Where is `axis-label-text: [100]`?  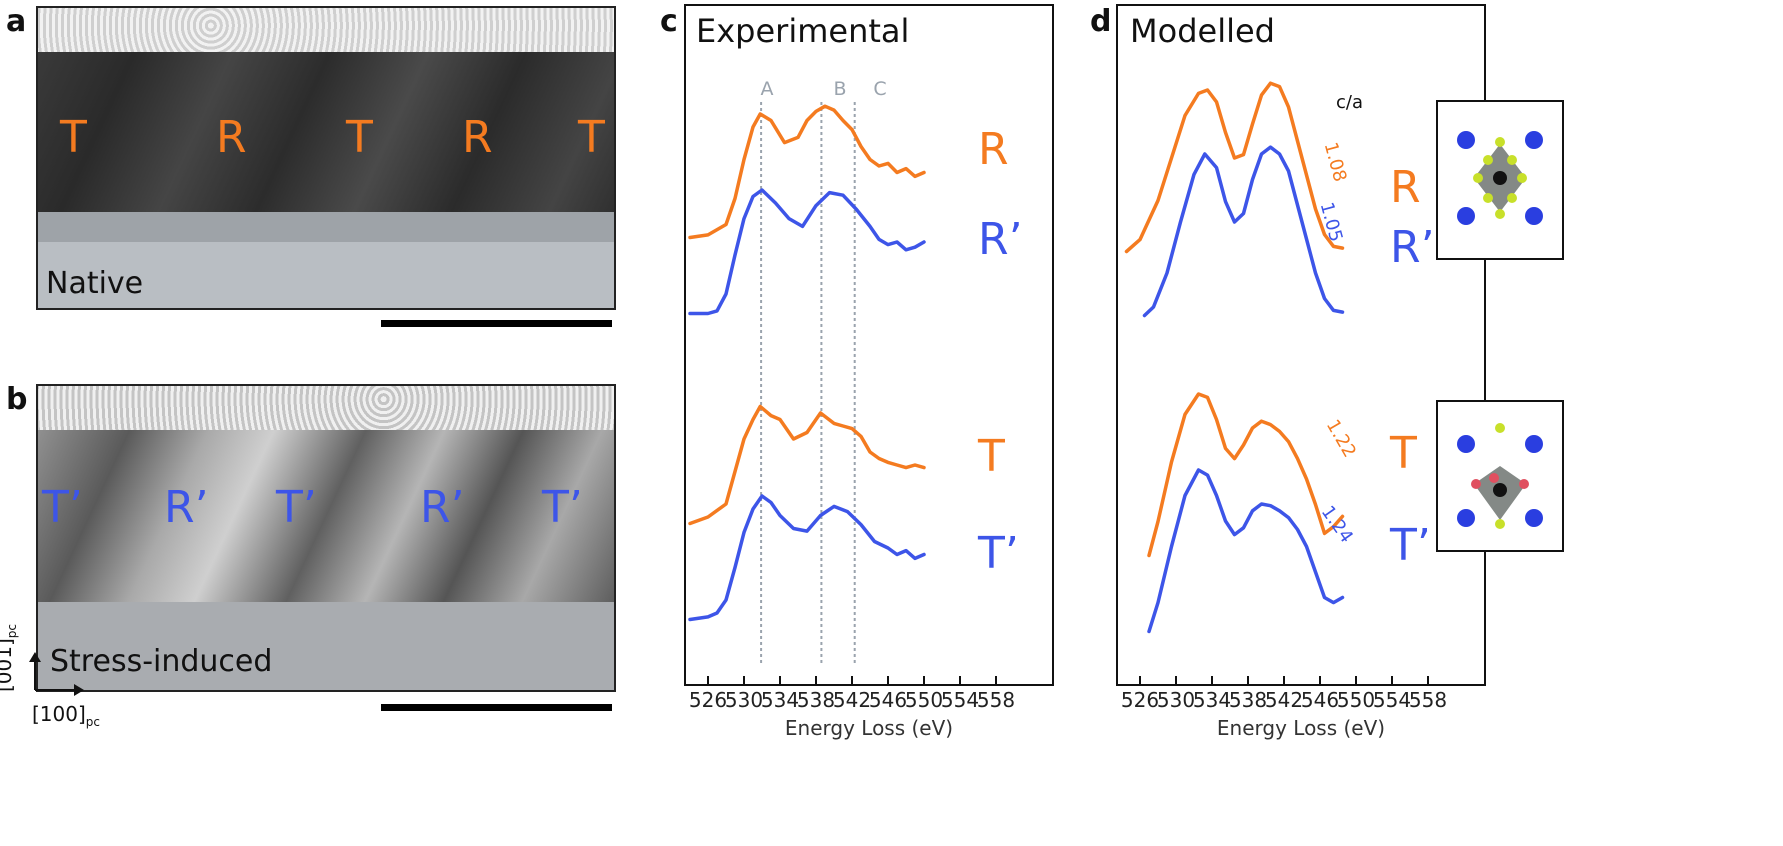 axis-label-text: [100] is located at coordinates (59, 714).